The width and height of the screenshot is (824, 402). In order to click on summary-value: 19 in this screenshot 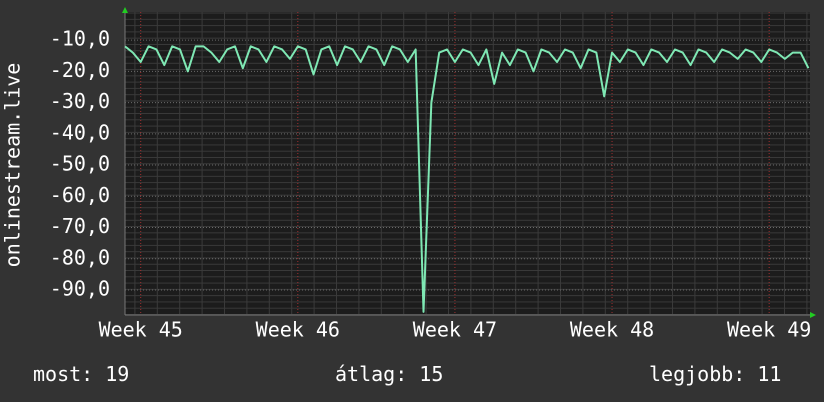, I will do `click(117, 374)`.